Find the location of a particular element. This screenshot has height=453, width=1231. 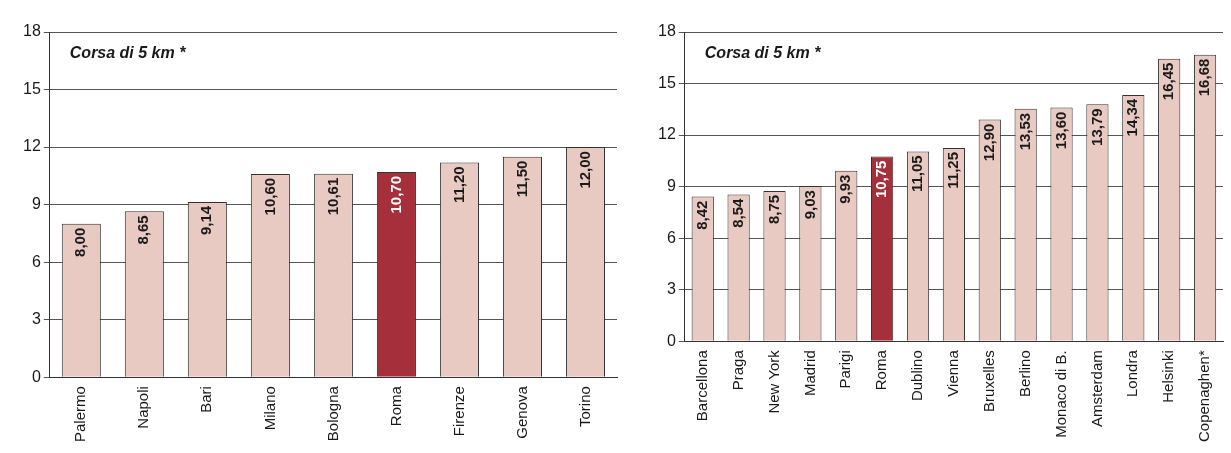

x-tick-label: Palermo is located at coordinates (80, 414).